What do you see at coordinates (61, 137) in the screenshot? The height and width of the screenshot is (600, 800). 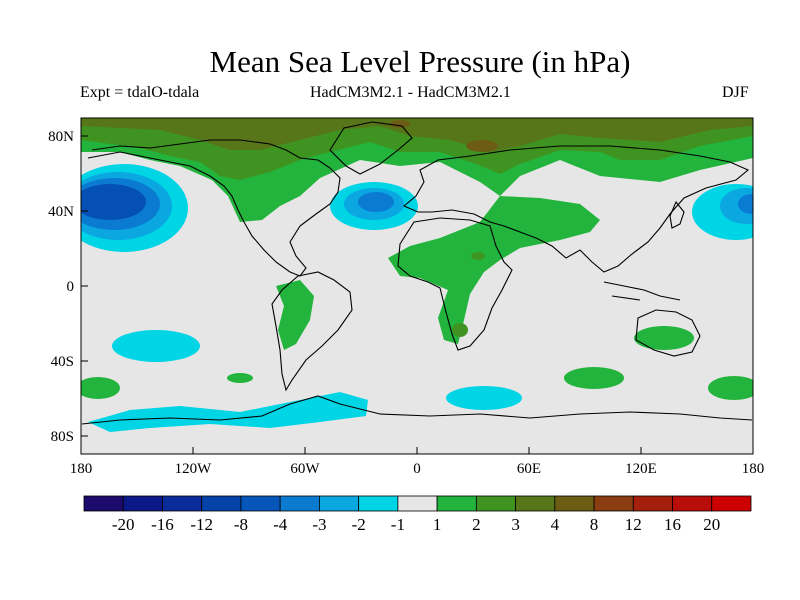 I see `lat-tick-80n: 80N` at bounding box center [61, 137].